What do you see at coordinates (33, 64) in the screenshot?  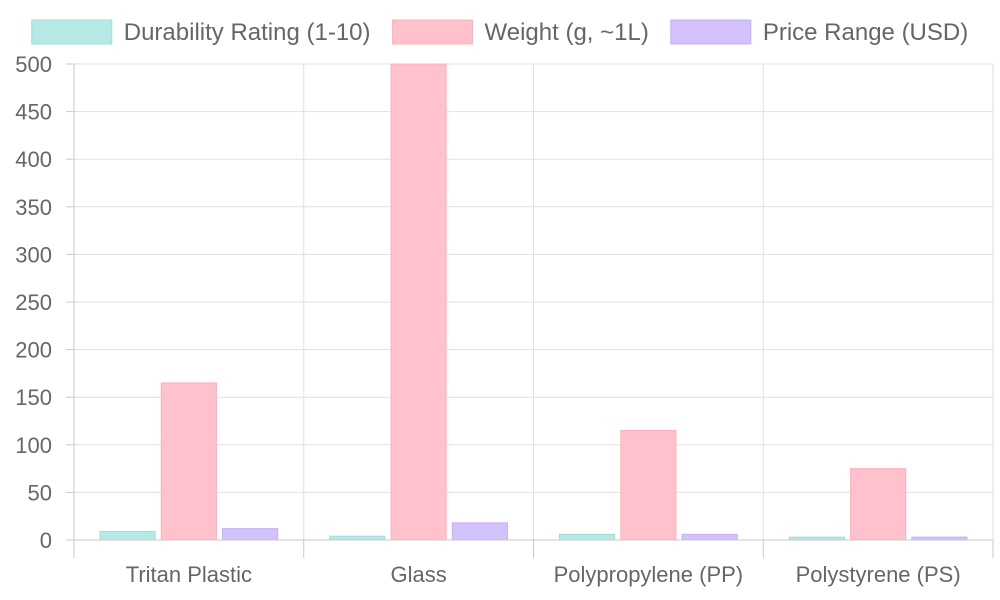 I see `y-tick-label: 500` at bounding box center [33, 64].